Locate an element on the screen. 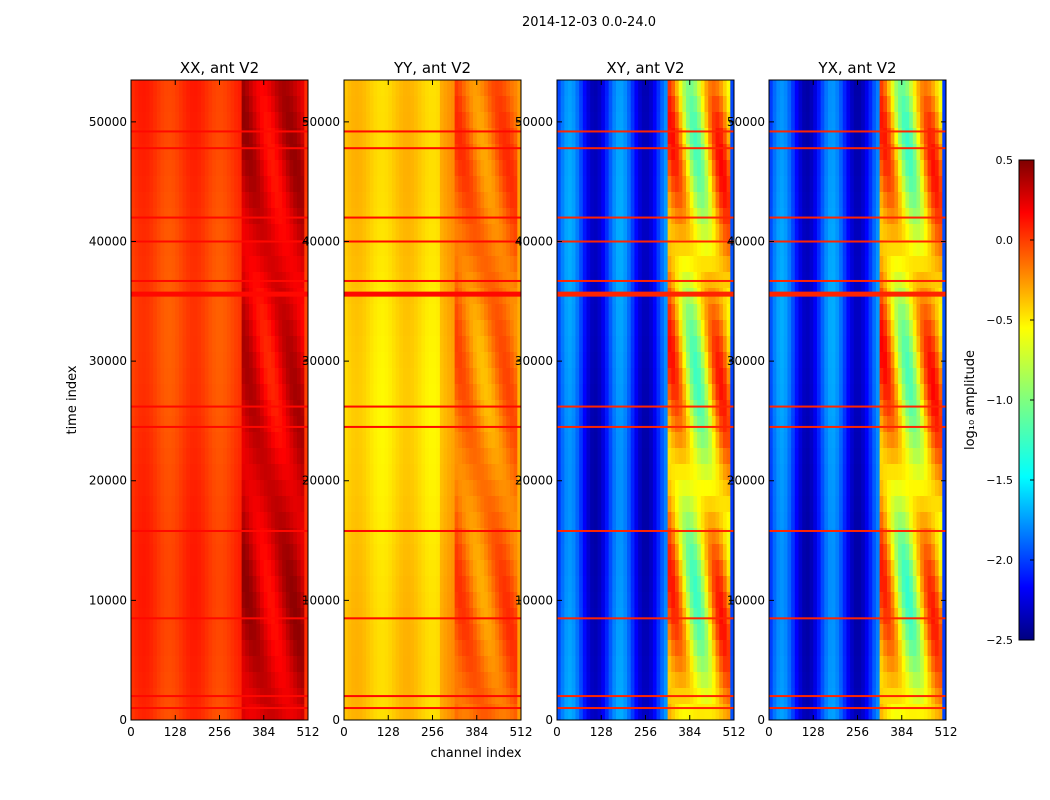 This screenshot has height=800, width=1050. flagged-row-line is located at coordinates (432, 426).